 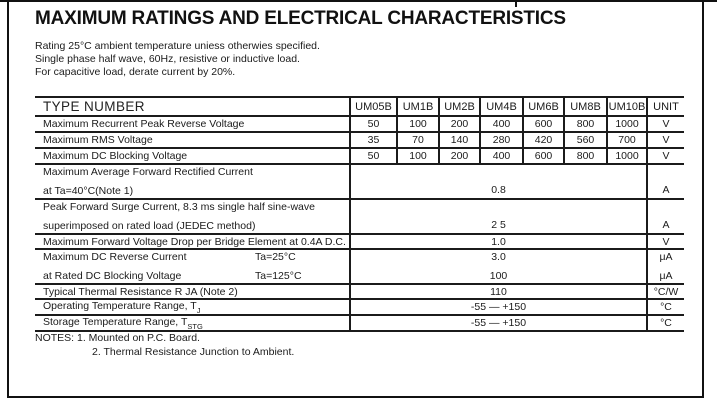 What do you see at coordinates (94, 106) in the screenshot?
I see `type-number-header: TYPE NUMBER` at bounding box center [94, 106].